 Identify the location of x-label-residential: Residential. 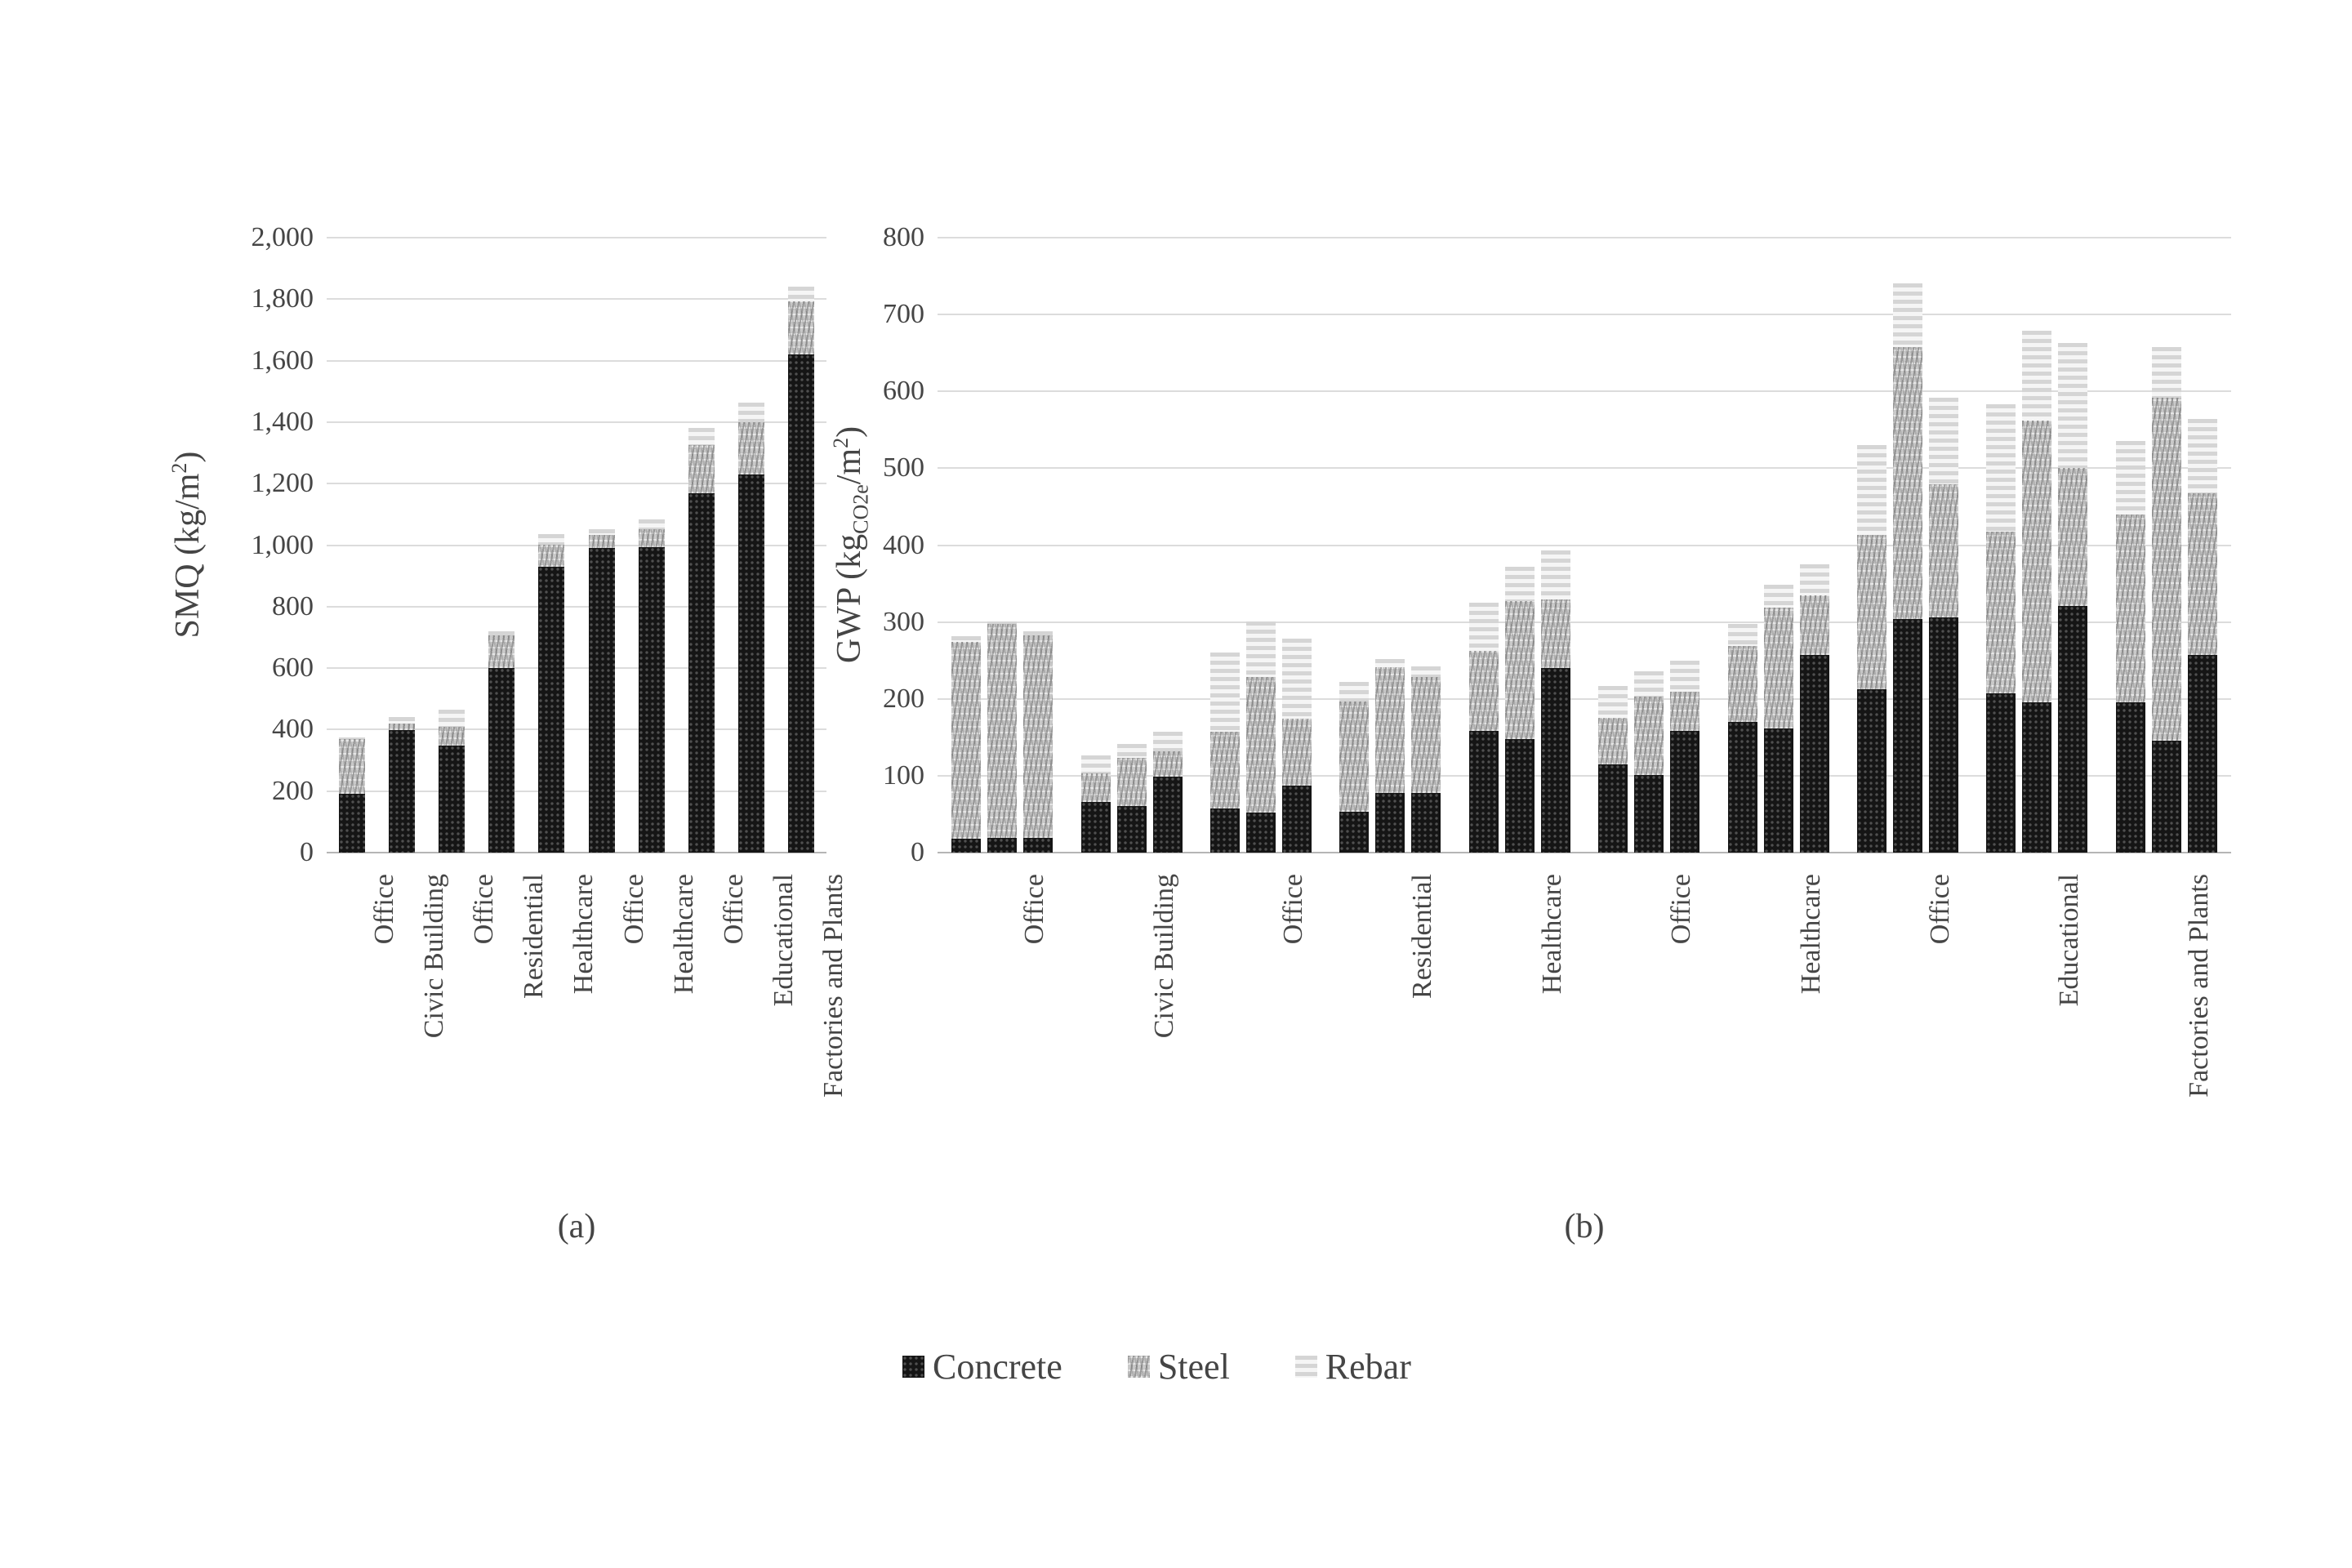
(1422, 936).